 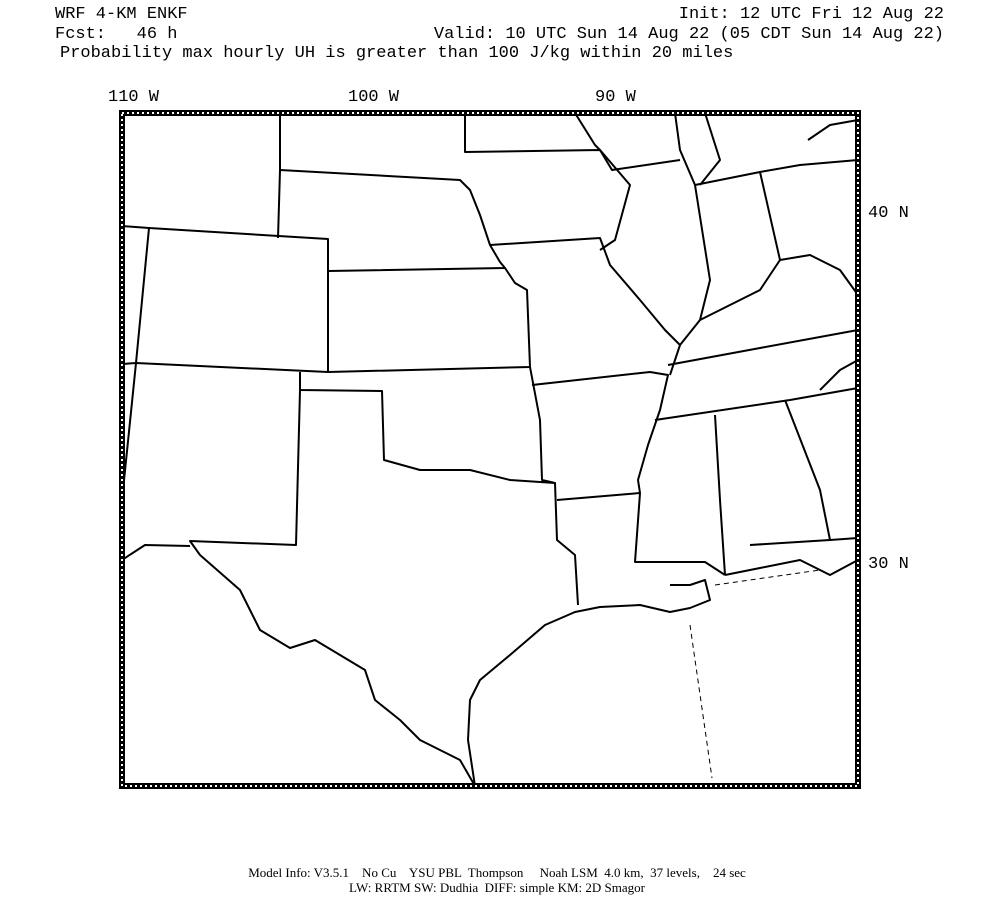 What do you see at coordinates (888, 213) in the screenshot?
I see `latitude-label: 40 N` at bounding box center [888, 213].